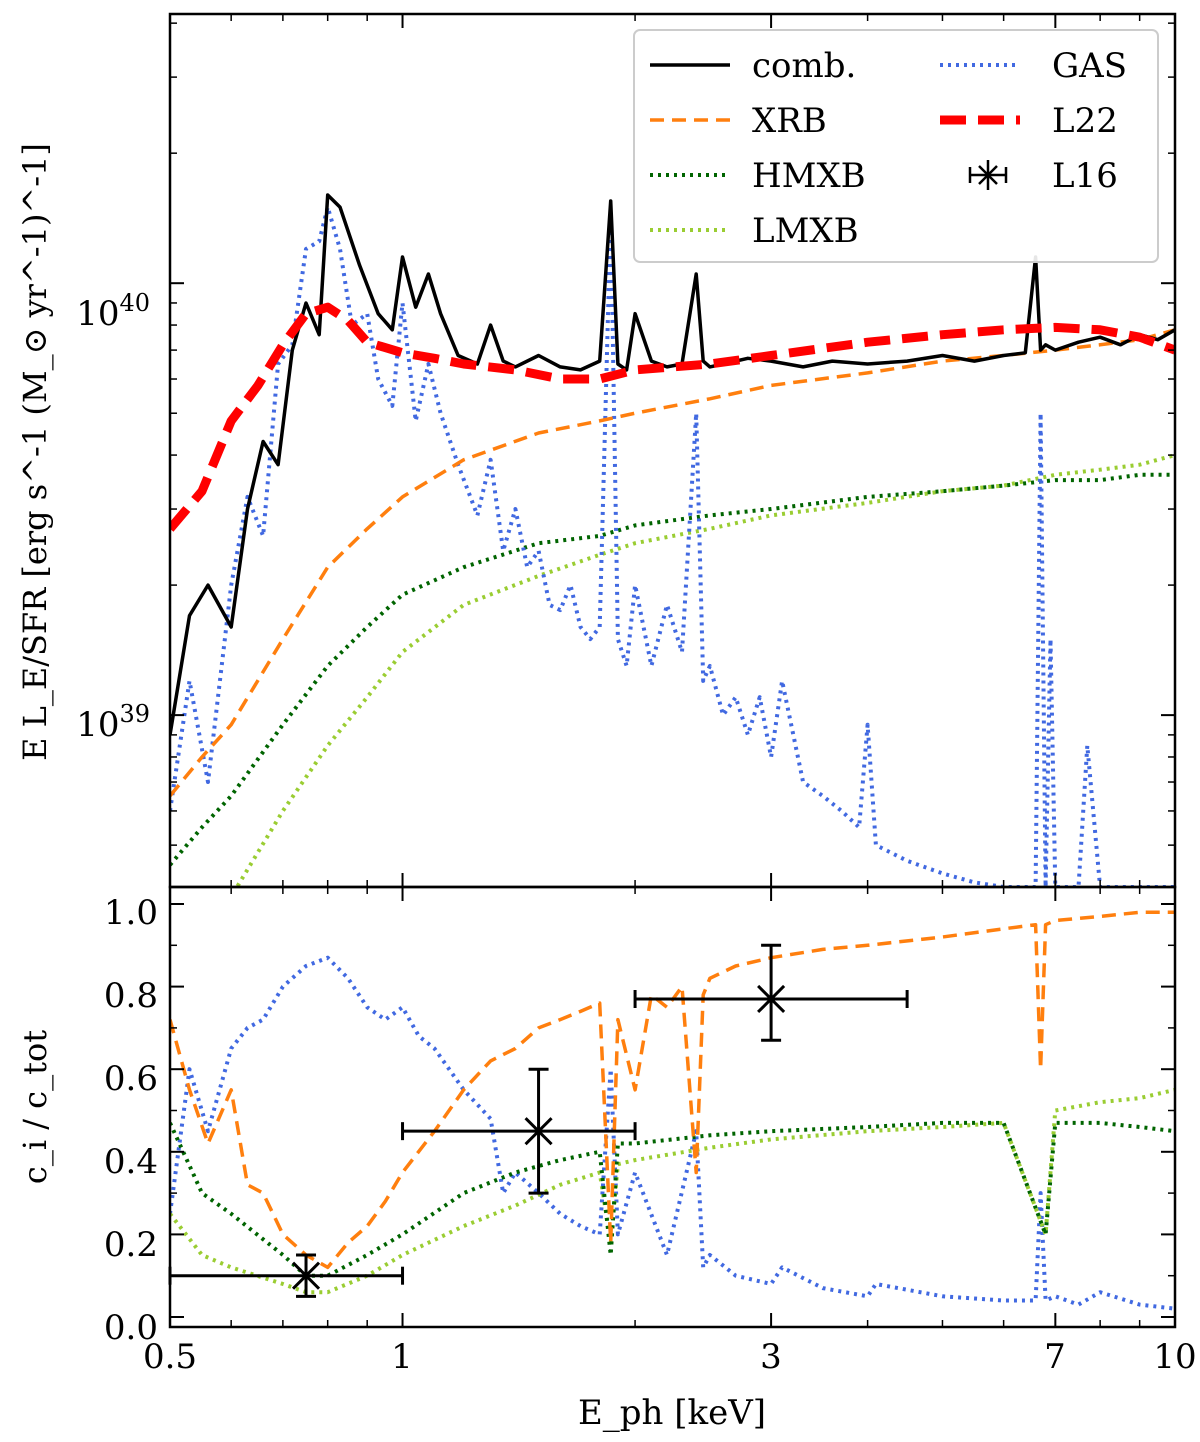  I want to click on legend-label-gas: GAS, so click(1089, 66).